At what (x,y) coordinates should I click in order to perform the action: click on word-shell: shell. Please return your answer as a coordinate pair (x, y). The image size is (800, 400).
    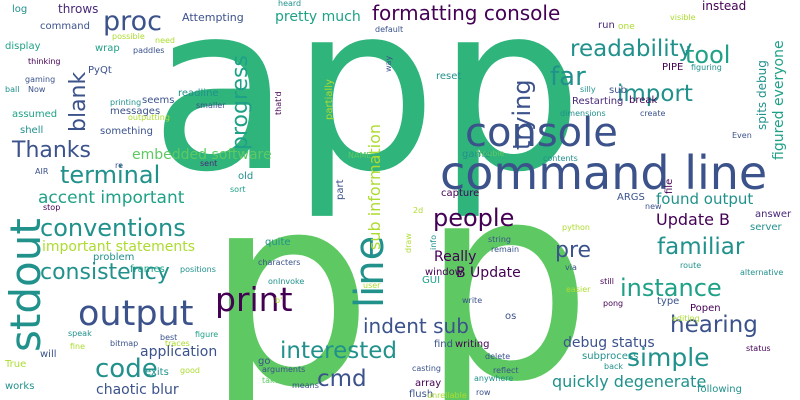
    Looking at the image, I should click on (32, 130).